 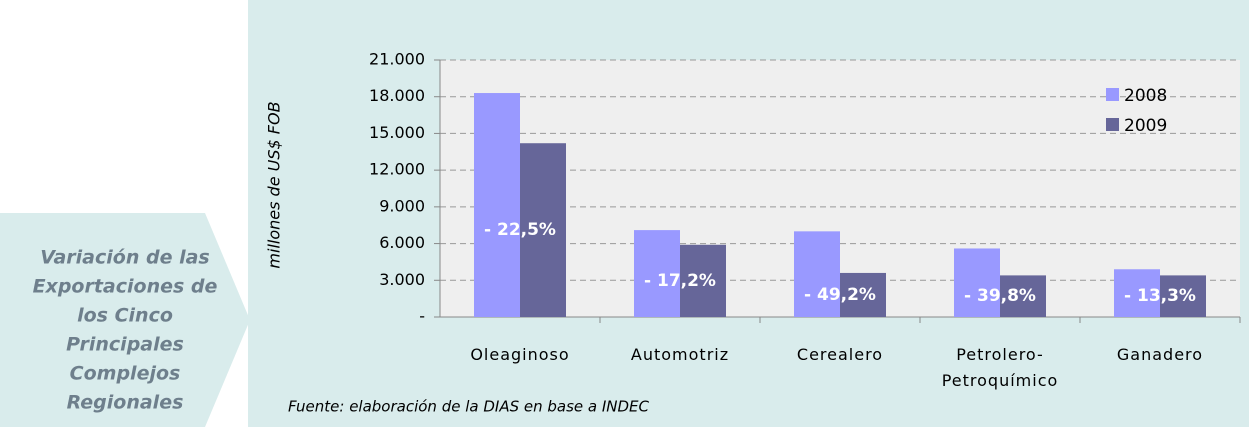 I want to click on y-tick-label: 12.000, so click(x=397, y=169).